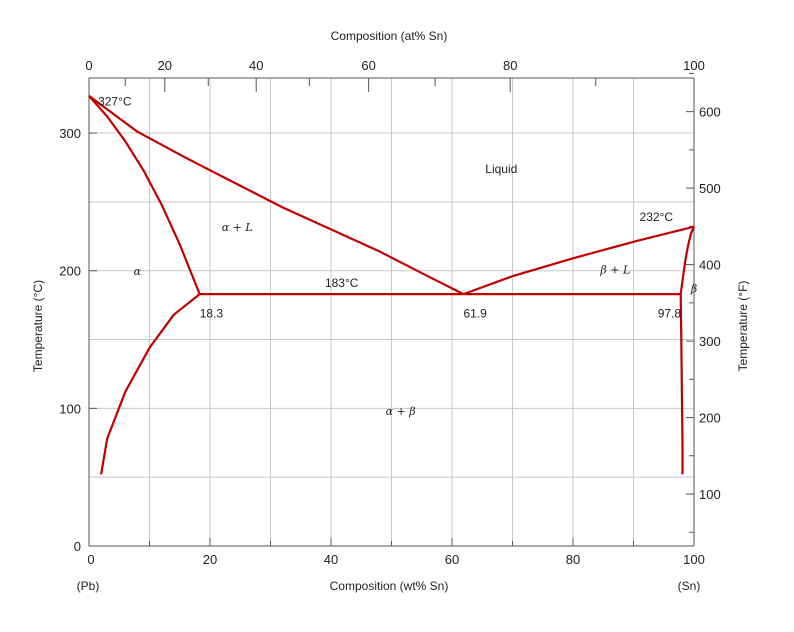  What do you see at coordinates (510, 65) in the screenshot?
I see `top-tick-label: 80` at bounding box center [510, 65].